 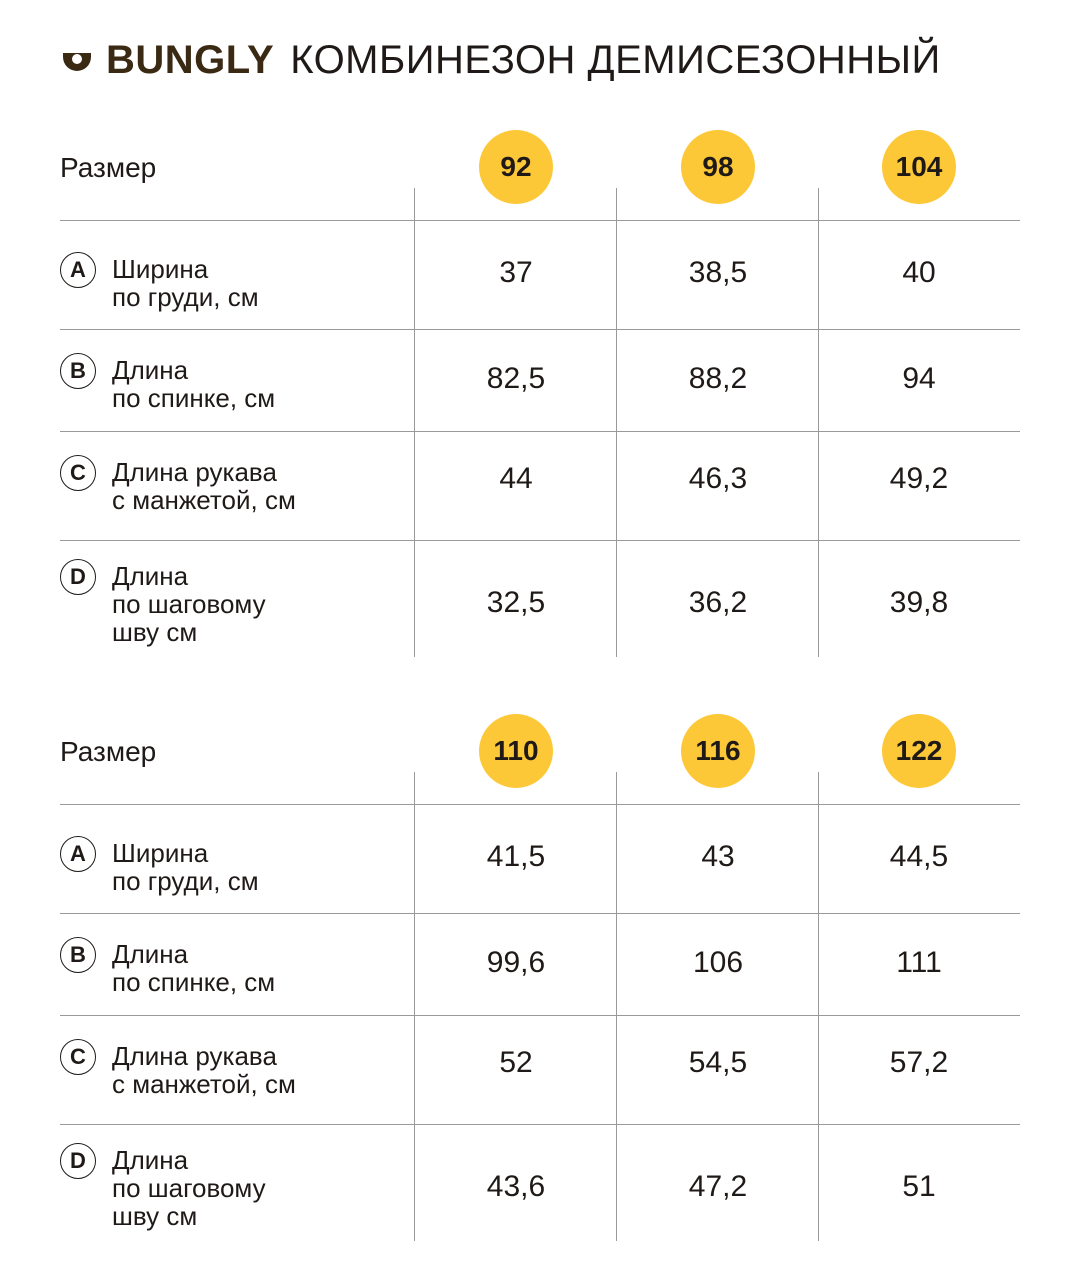 I want to click on page-title: КОМБИНЕЗОН ДЕМИСЕЗОННЫЙ, so click(x=615, y=59).